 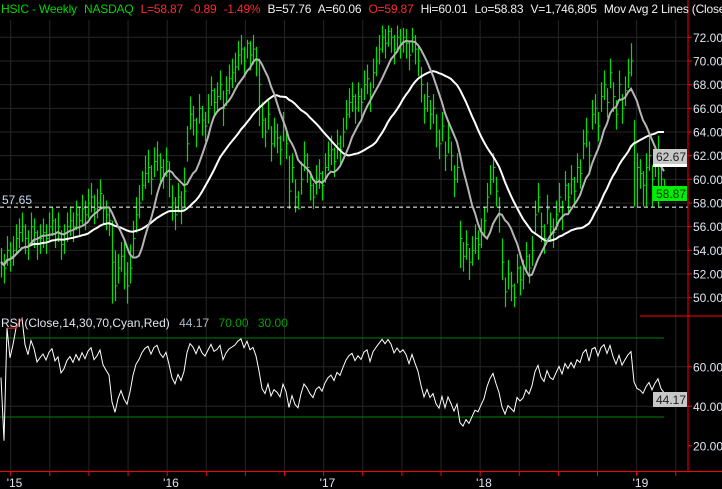 What do you see at coordinates (171, 482) in the screenshot?
I see `time-tick-label: '16` at bounding box center [171, 482].